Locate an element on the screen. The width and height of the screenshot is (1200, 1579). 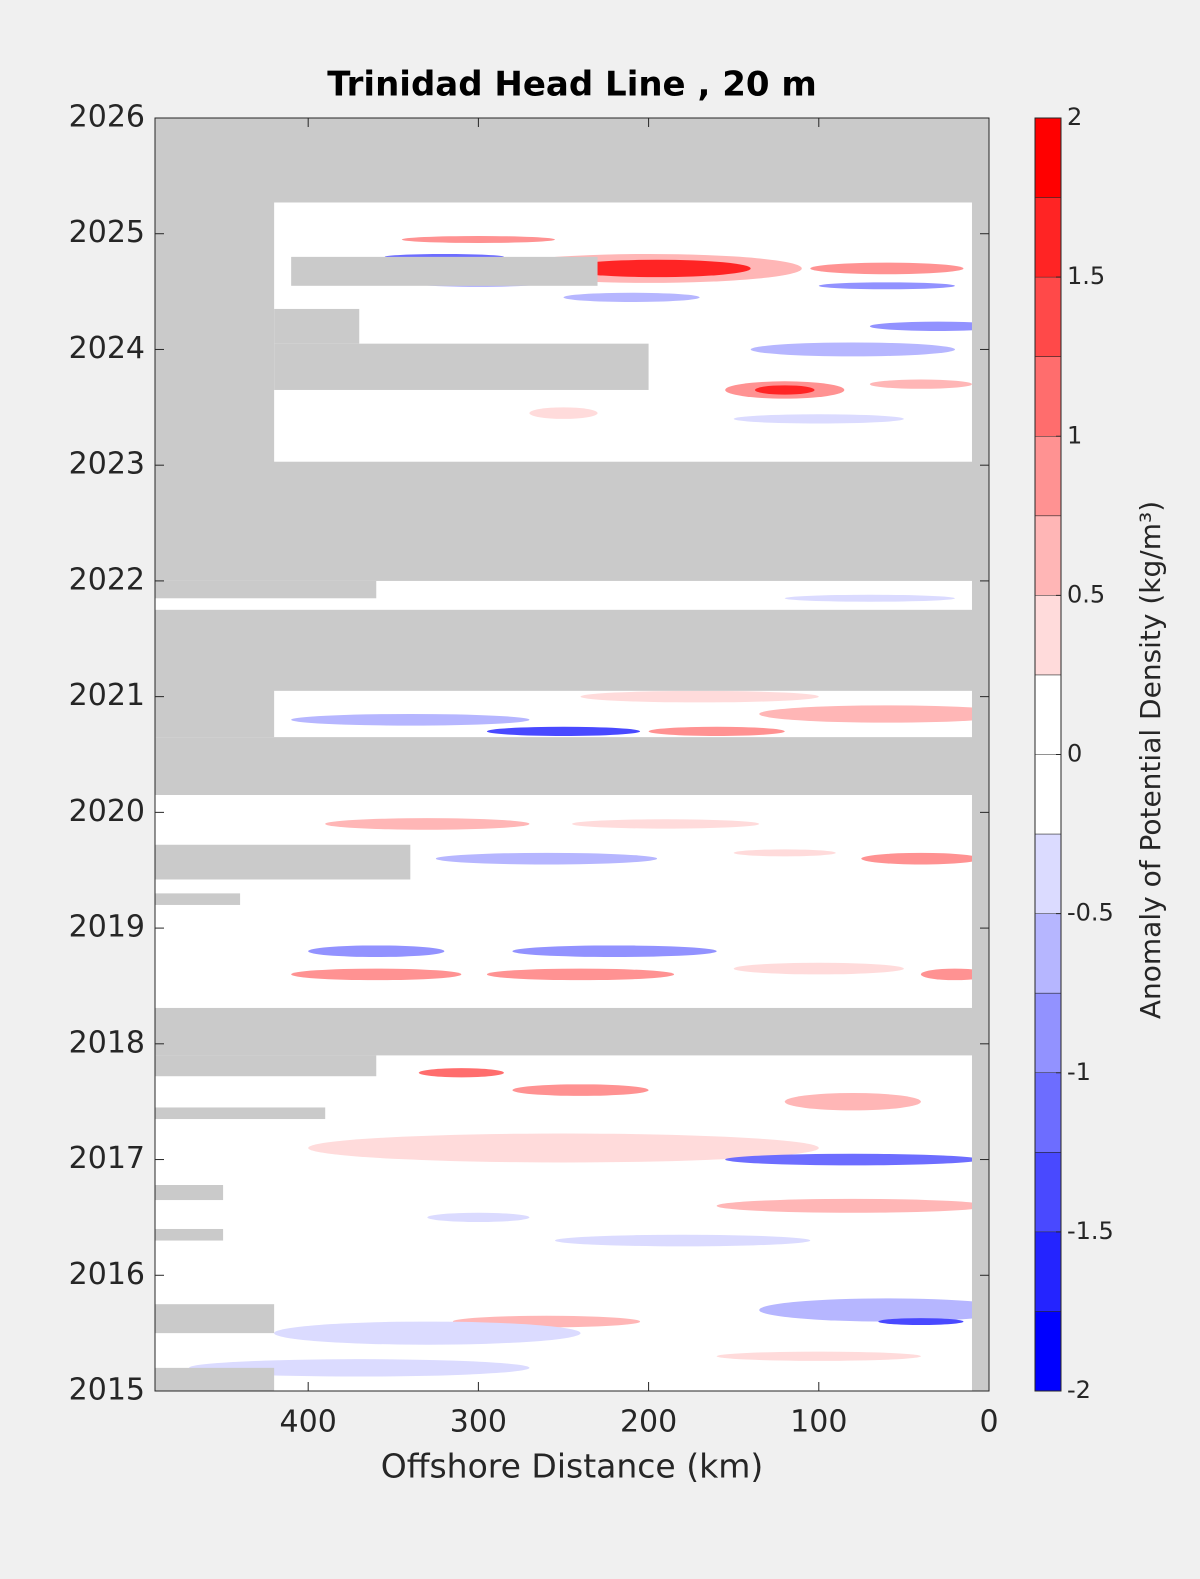
colorbar-tick-label: 2 is located at coordinates (1074, 117).